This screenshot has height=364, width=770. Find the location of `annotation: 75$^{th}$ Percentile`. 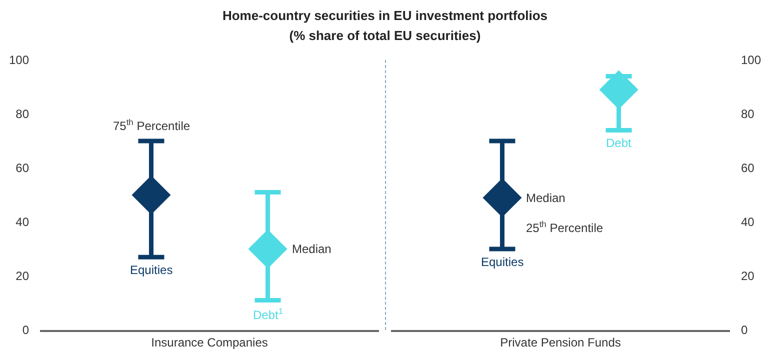

annotation: 75$^{th}$ Percentile is located at coordinates (151, 125).